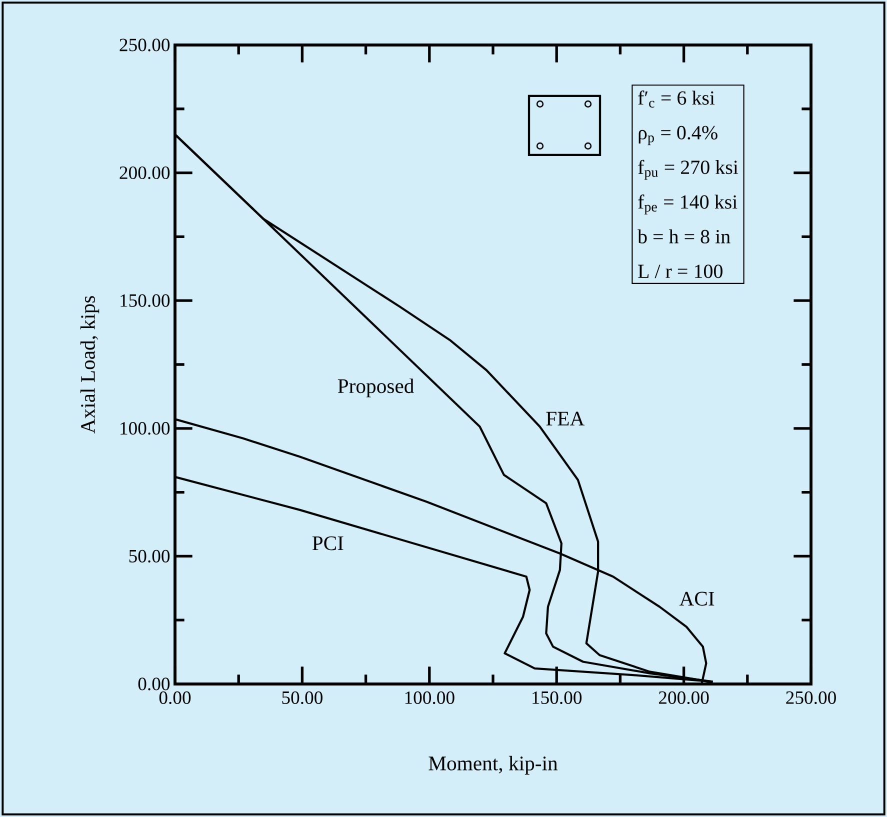  What do you see at coordinates (145, 173) in the screenshot?
I see `y-tick-label: 200.00` at bounding box center [145, 173].